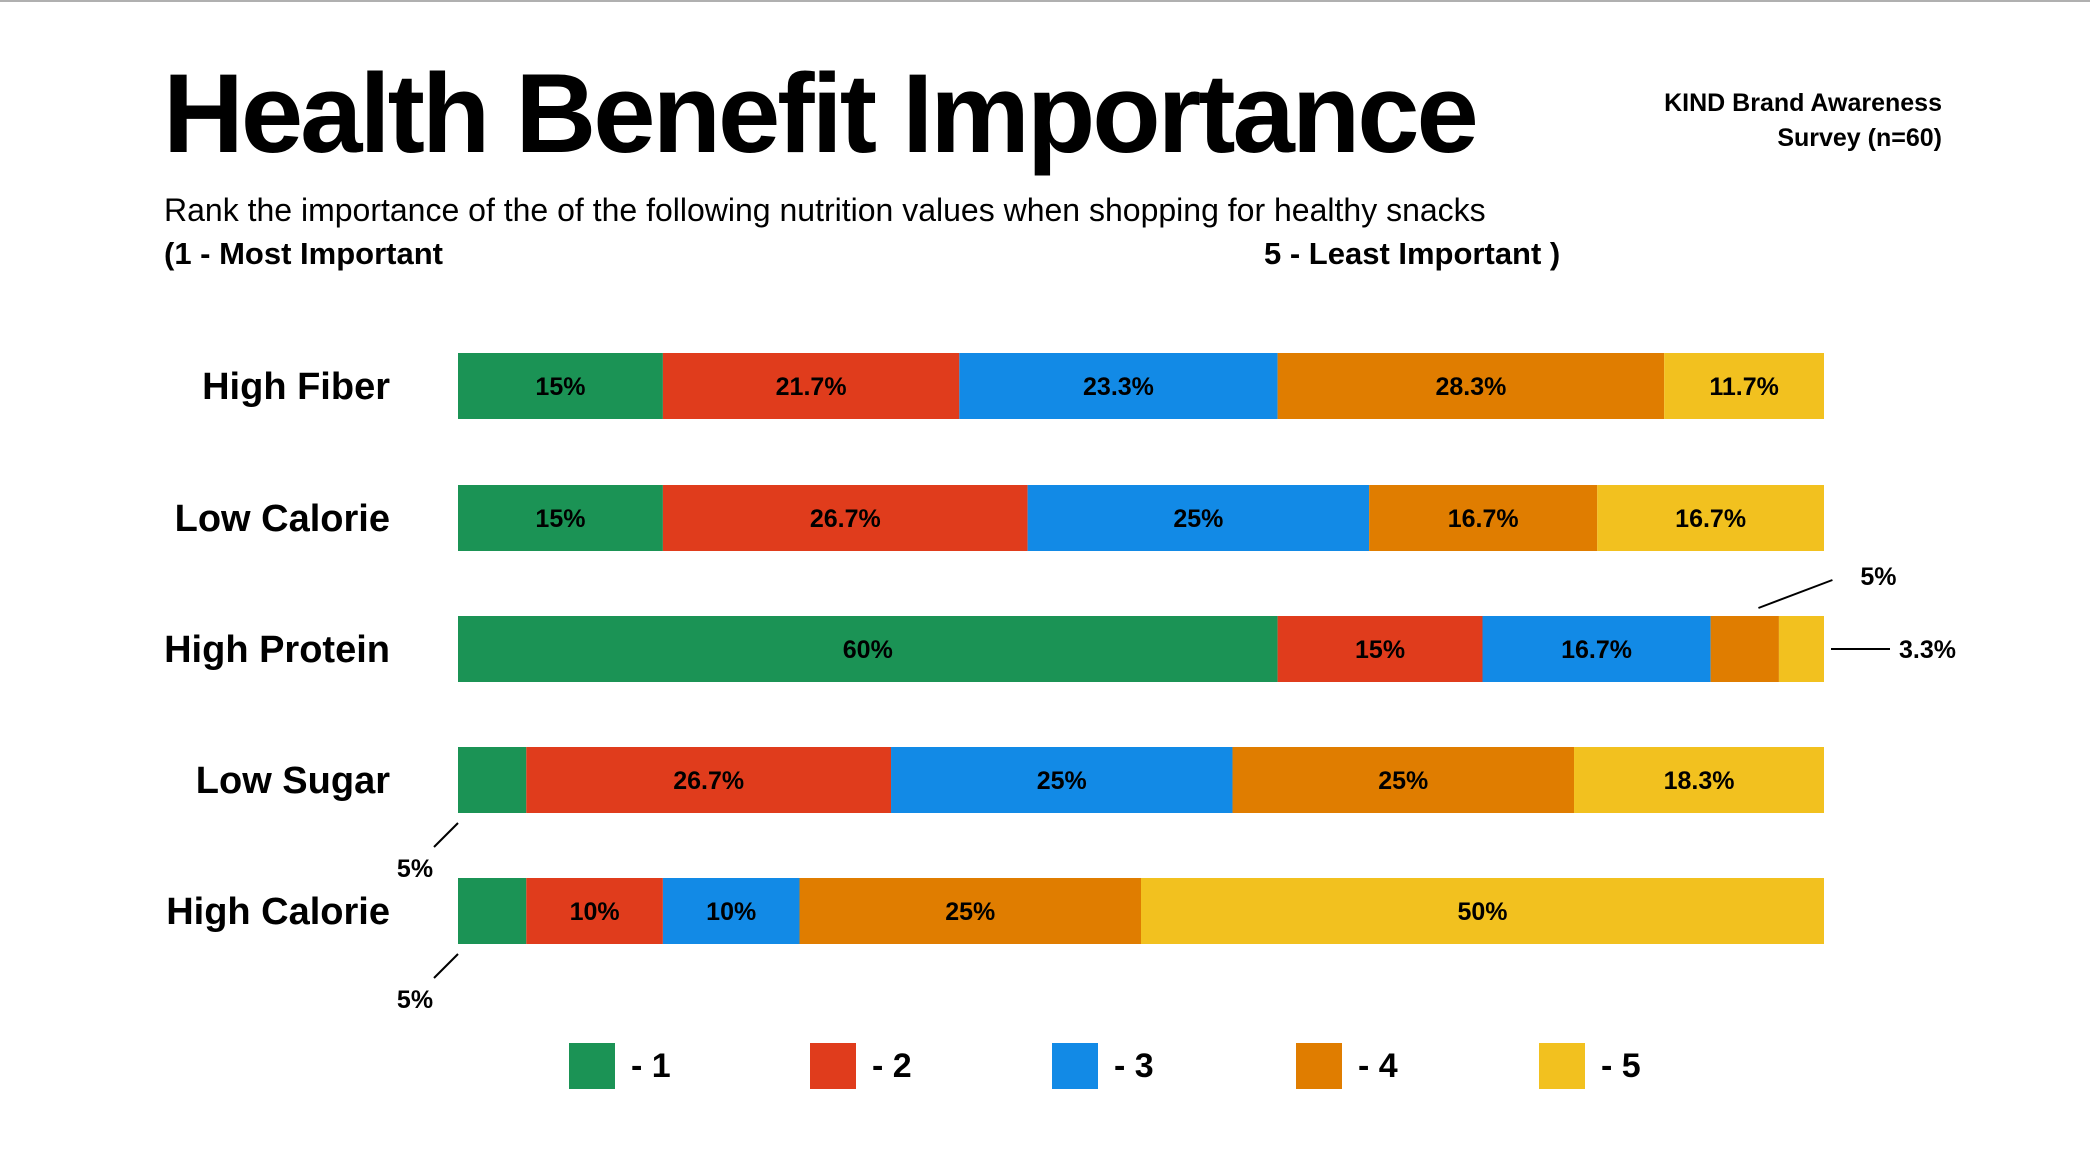  Describe the element at coordinates (282, 519) in the screenshot. I see `category-label-low-calorie: Low Calorie` at that location.